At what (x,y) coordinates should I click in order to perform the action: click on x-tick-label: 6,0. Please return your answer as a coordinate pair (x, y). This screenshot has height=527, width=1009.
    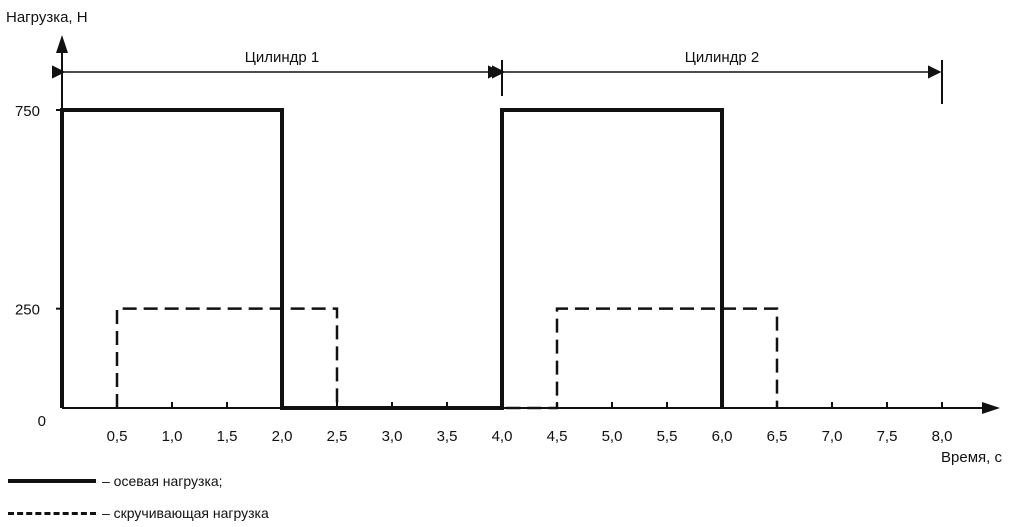
    Looking at the image, I should click on (722, 436).